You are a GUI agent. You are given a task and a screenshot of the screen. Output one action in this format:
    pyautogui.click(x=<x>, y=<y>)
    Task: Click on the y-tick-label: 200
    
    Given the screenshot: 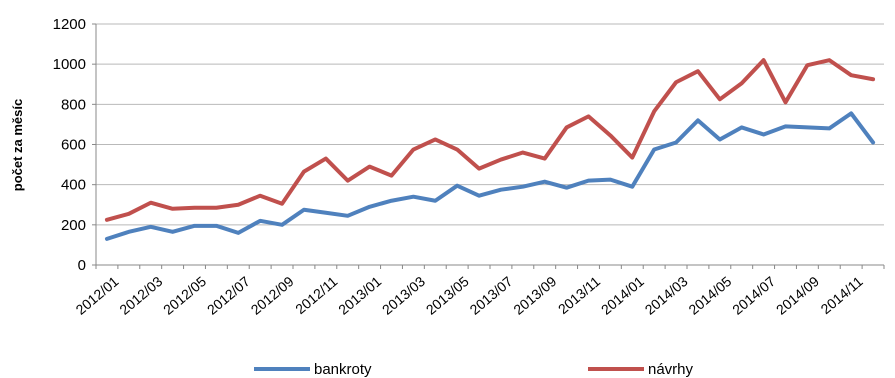 What is the action you would take?
    pyautogui.click(x=73, y=225)
    